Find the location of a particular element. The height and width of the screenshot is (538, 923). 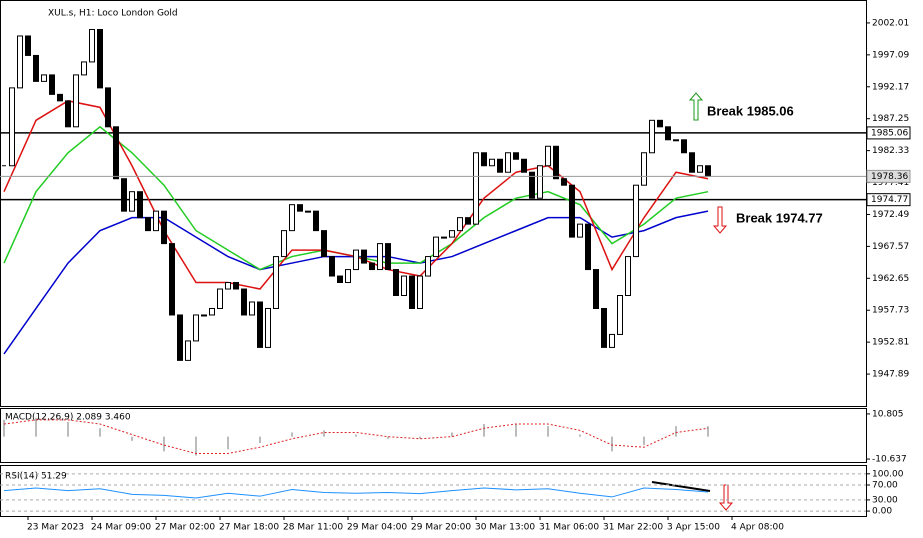

annotation: Break 1985.06 is located at coordinates (750, 110).